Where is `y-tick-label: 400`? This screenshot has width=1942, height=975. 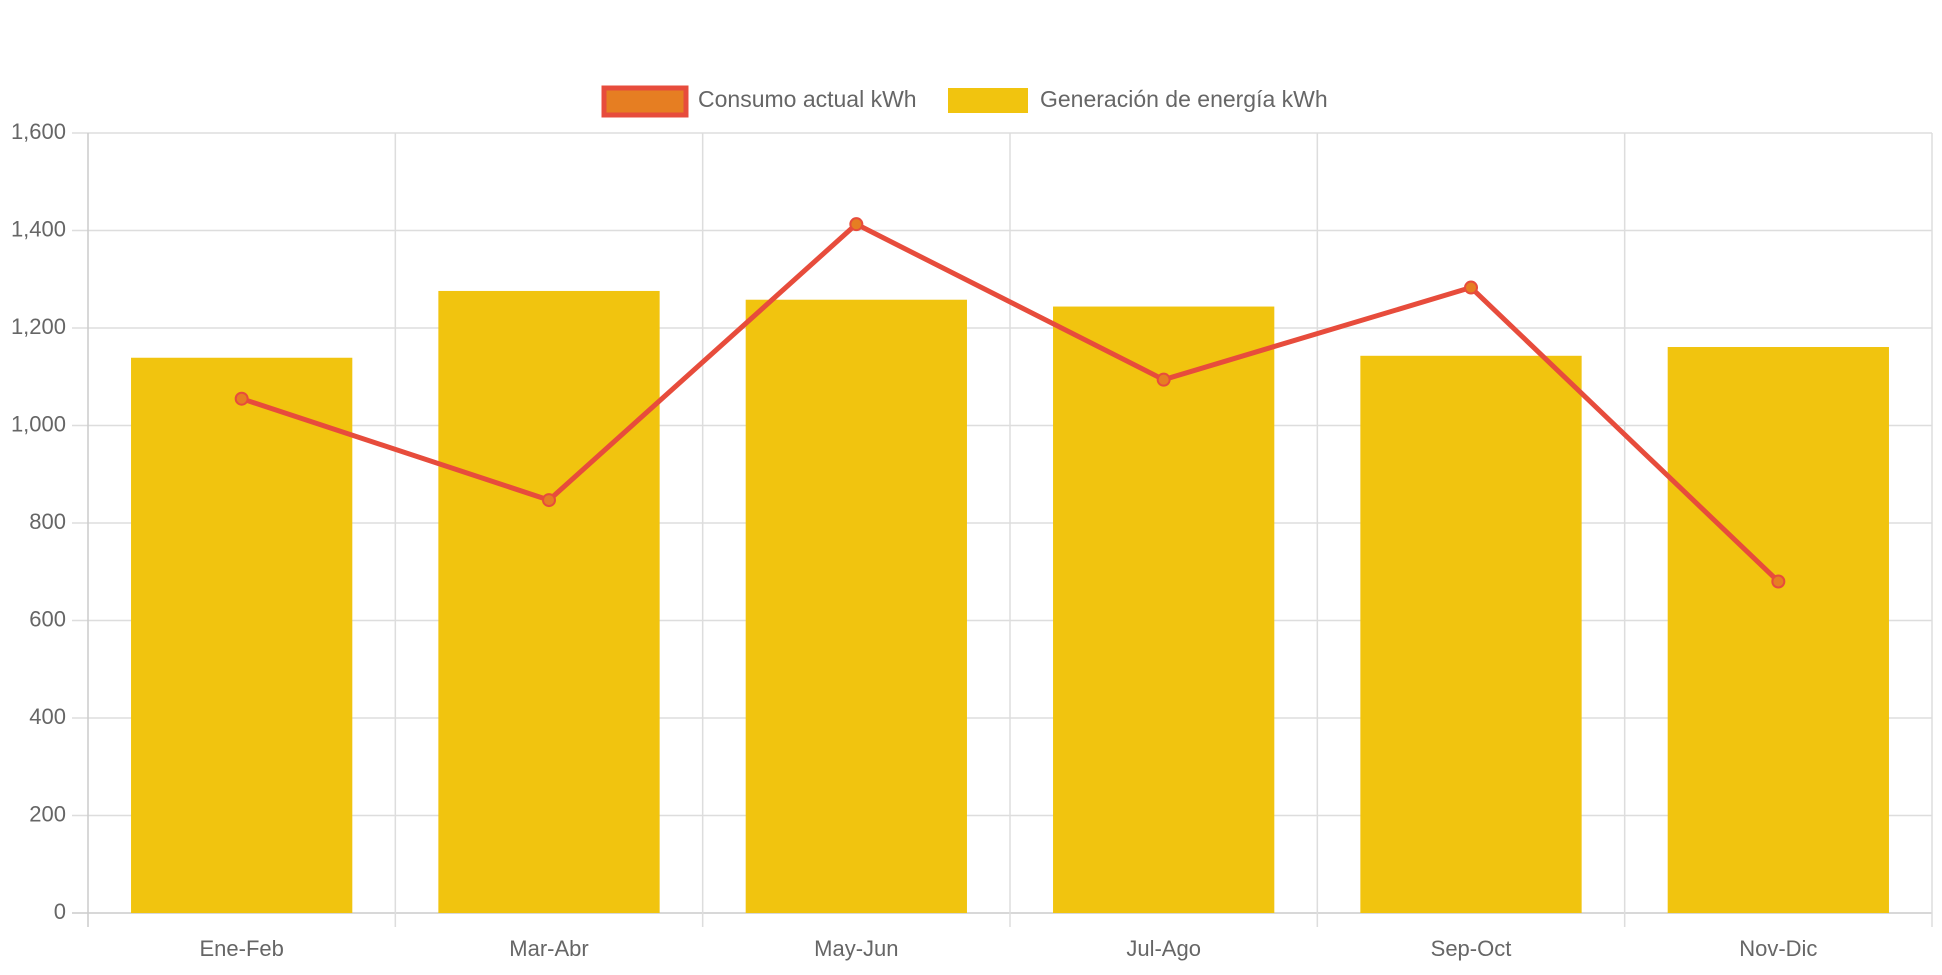
y-tick-label: 400 is located at coordinates (47, 716).